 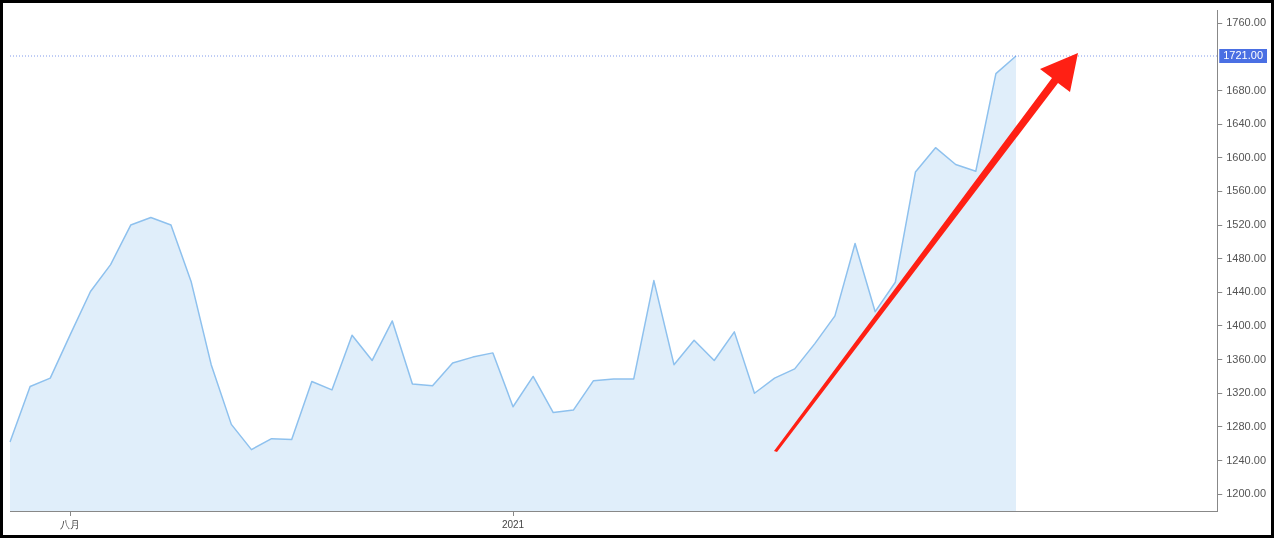 What do you see at coordinates (1246, 325) in the screenshot?
I see `y-tick-label: 1400.00` at bounding box center [1246, 325].